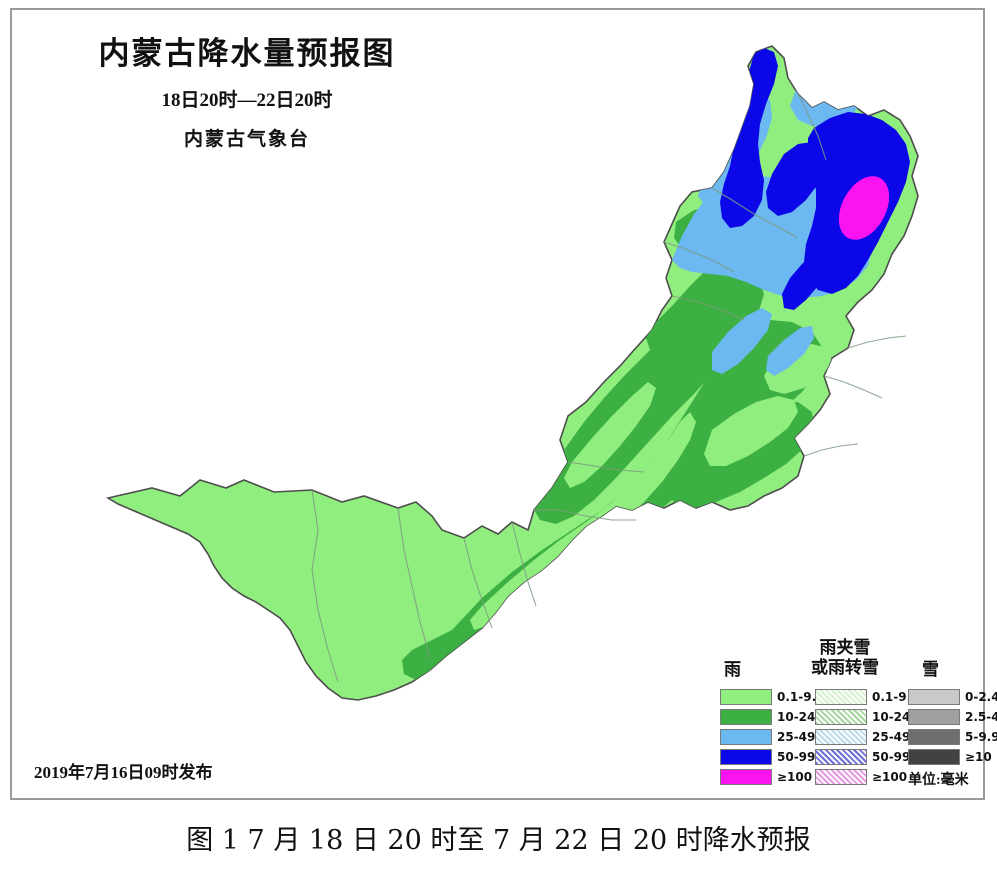 The width and height of the screenshot is (997, 876). What do you see at coordinates (804, 282) in the screenshot?
I see `band-50-99-hulunbuir-tail` at bounding box center [804, 282].